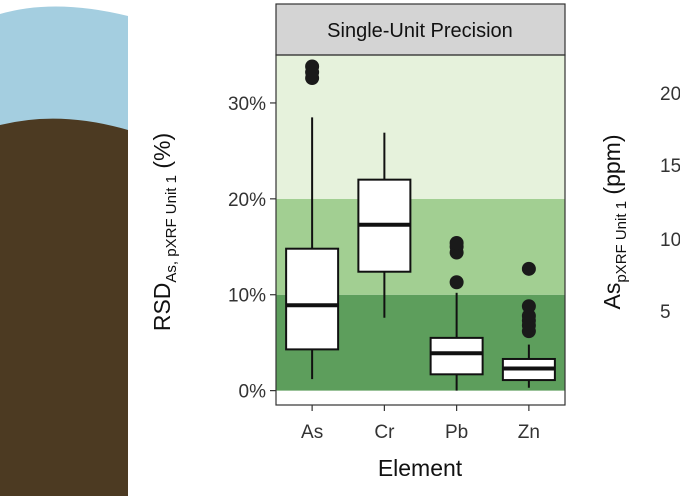 Image resolution: width=680 pixels, height=500 pixels. Describe the element at coordinates (529, 432) in the screenshot. I see `x-tick-label: Zn` at that location.